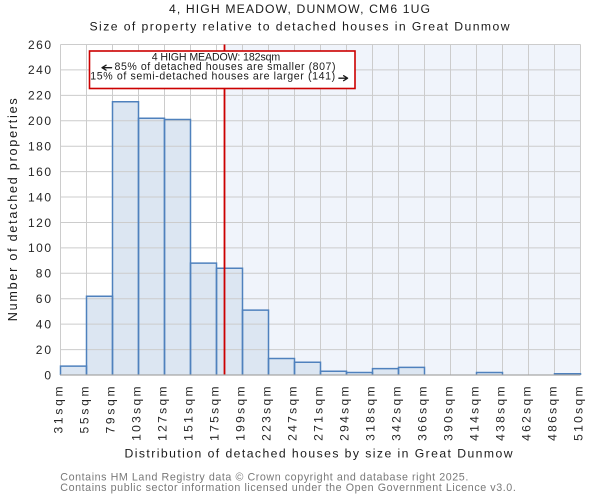 This screenshot has height=500, width=600. What do you see at coordinates (579, 414) in the screenshot?
I see `svg-text: 510sqm` at bounding box center [579, 414].